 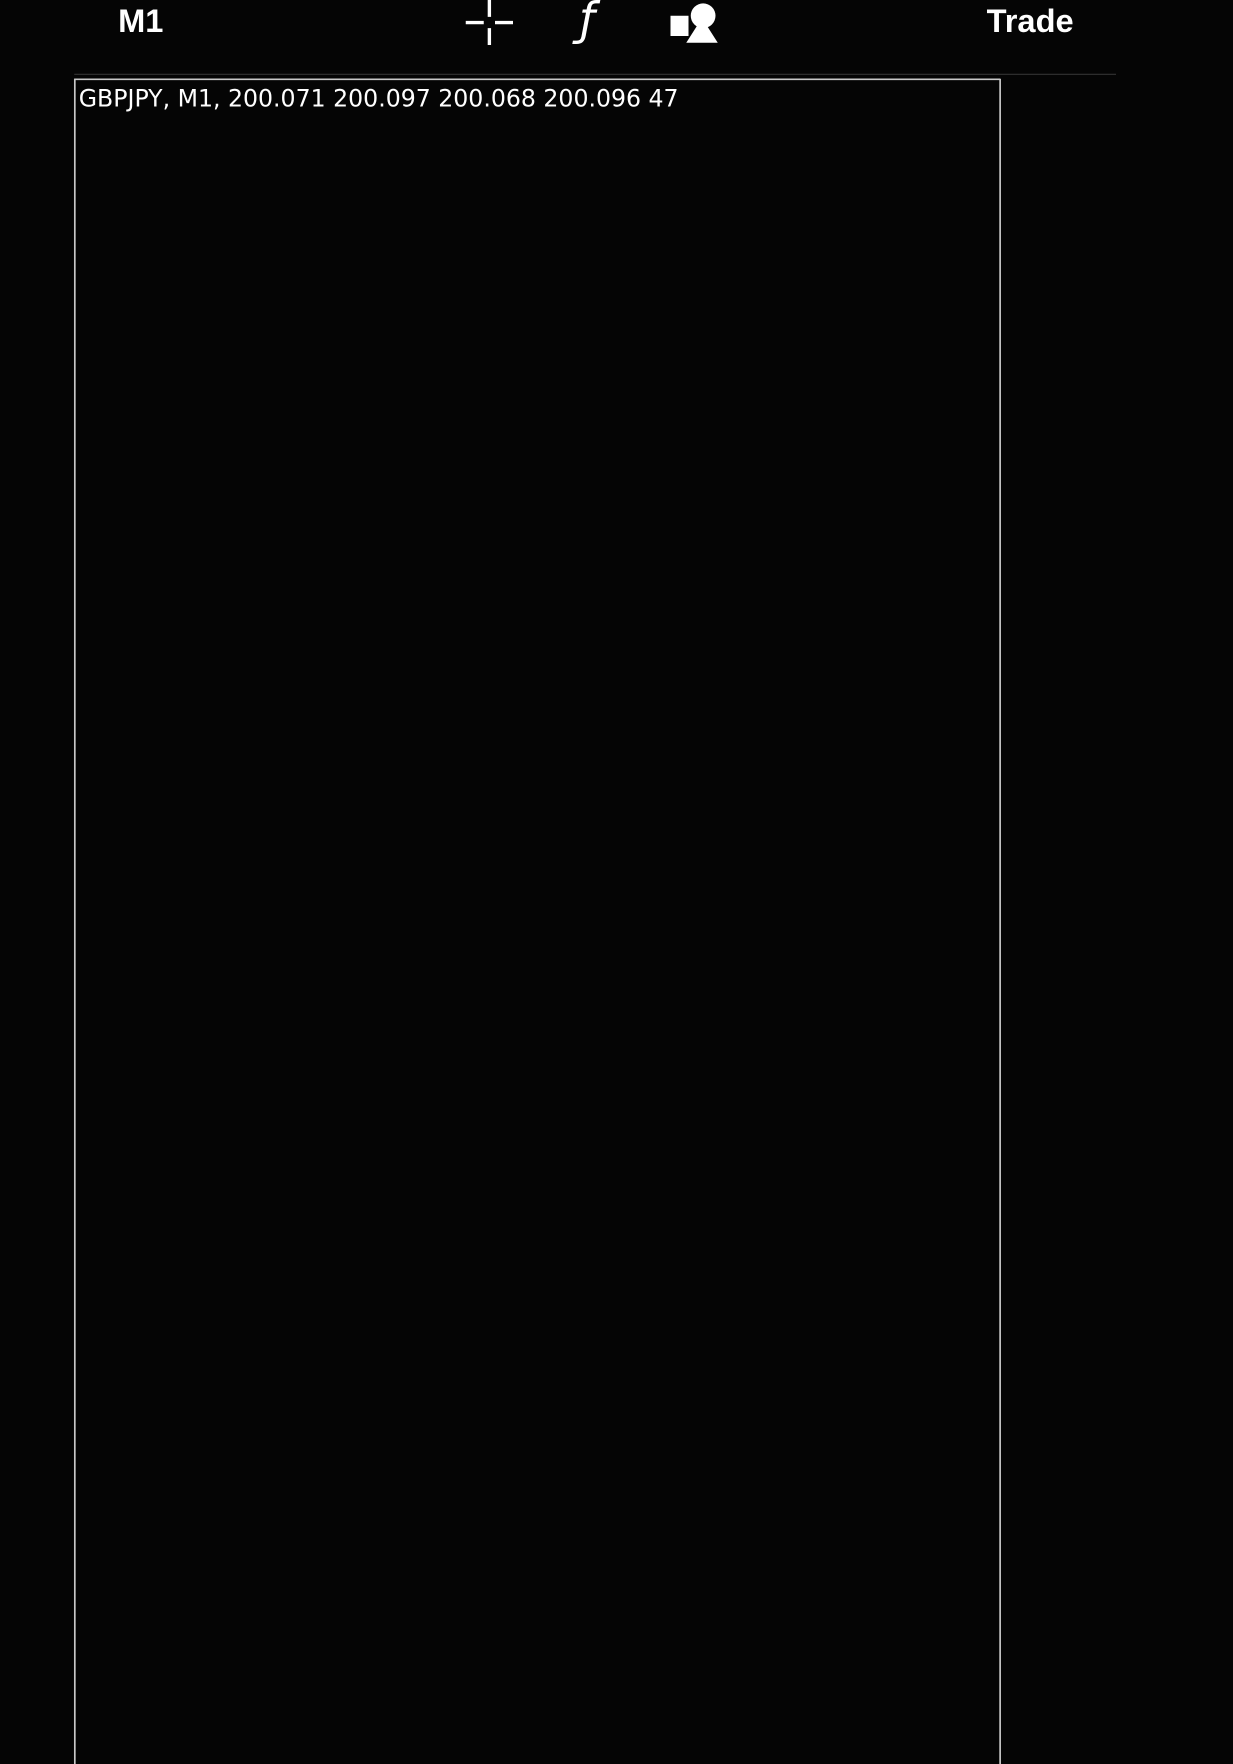 What do you see at coordinates (1030, 20) in the screenshot?
I see `trade-button: Trade` at bounding box center [1030, 20].